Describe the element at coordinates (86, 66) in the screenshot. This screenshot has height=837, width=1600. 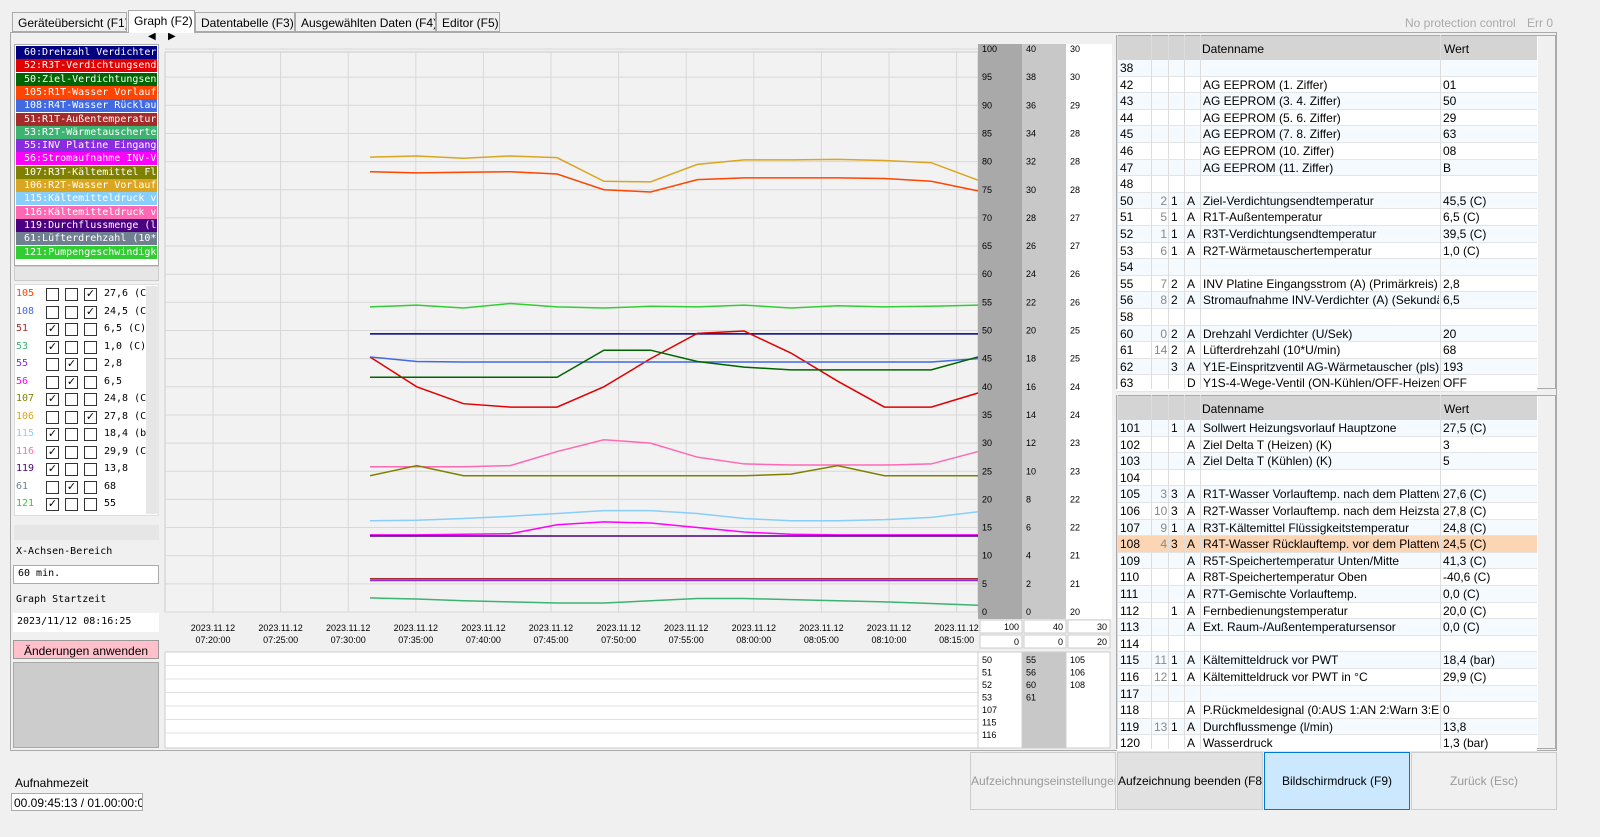
I see `legend-item: 52:R3T-Verdichtungsendt` at that location.